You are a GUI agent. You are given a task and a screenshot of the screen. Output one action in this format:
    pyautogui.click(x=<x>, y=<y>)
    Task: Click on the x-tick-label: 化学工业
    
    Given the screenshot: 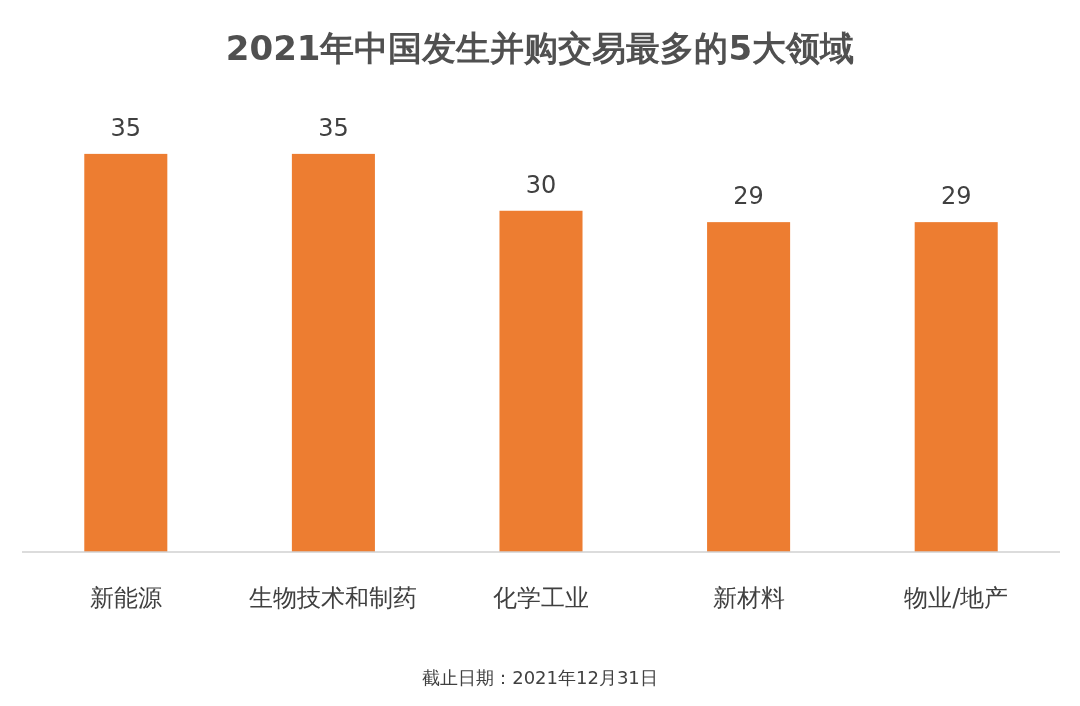 What is the action you would take?
    pyautogui.click(x=541, y=598)
    